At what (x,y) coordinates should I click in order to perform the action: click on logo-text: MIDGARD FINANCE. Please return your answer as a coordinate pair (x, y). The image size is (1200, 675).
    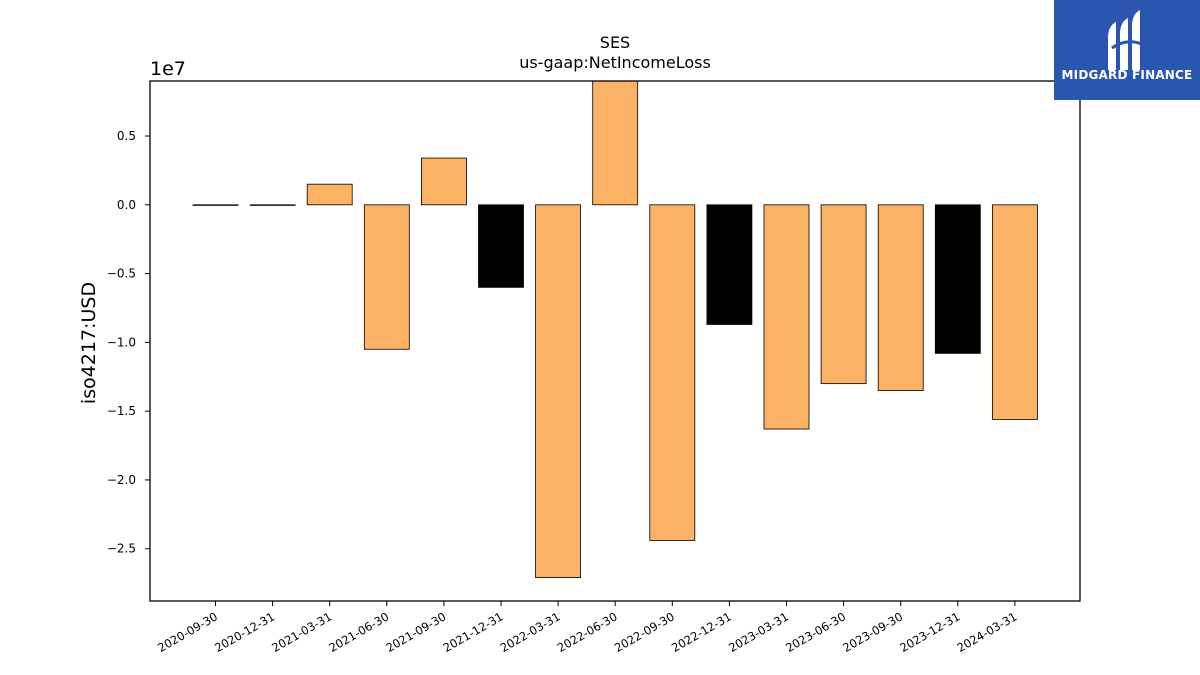
    Looking at the image, I should click on (1127, 75).